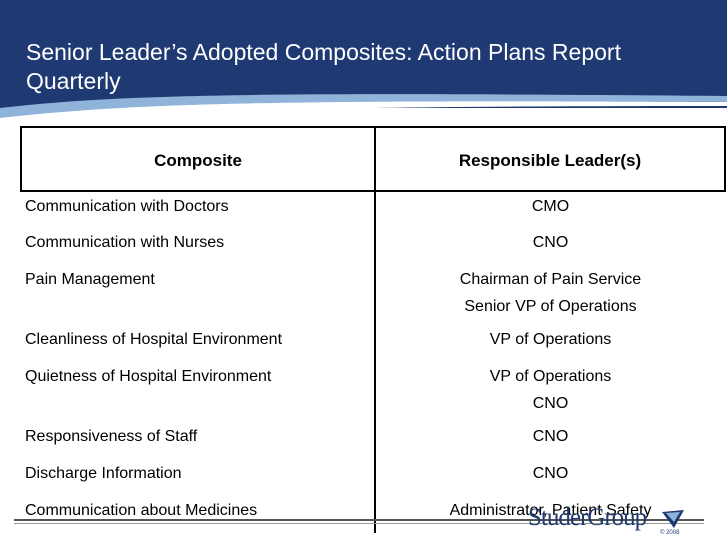 The height and width of the screenshot is (540, 727). I want to click on composite-cell: Discharge Information, so click(103, 473).